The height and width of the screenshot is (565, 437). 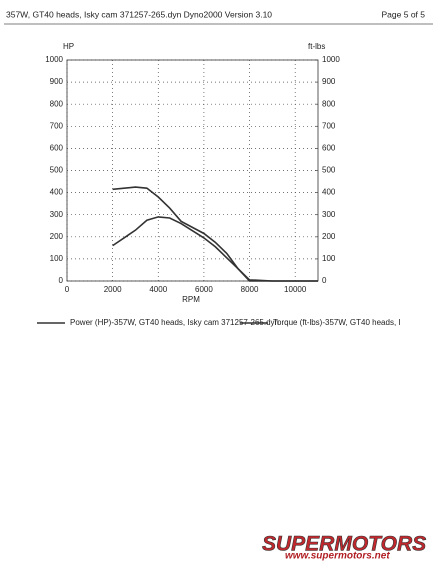 What do you see at coordinates (404, 14) in the screenshot?
I see `page-number: Page 5 of 5` at bounding box center [404, 14].